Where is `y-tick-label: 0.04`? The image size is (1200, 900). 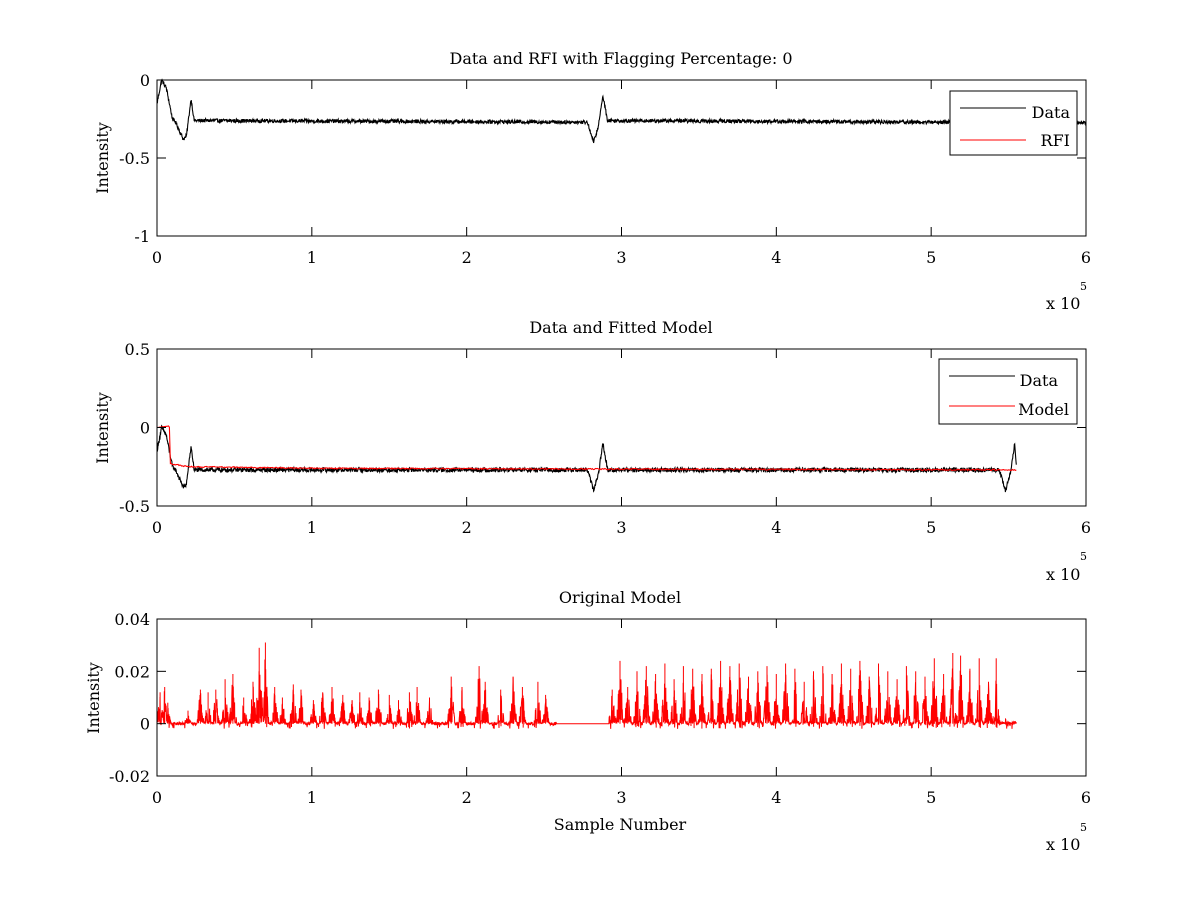 y-tick-label: 0.04 is located at coordinates (132, 619).